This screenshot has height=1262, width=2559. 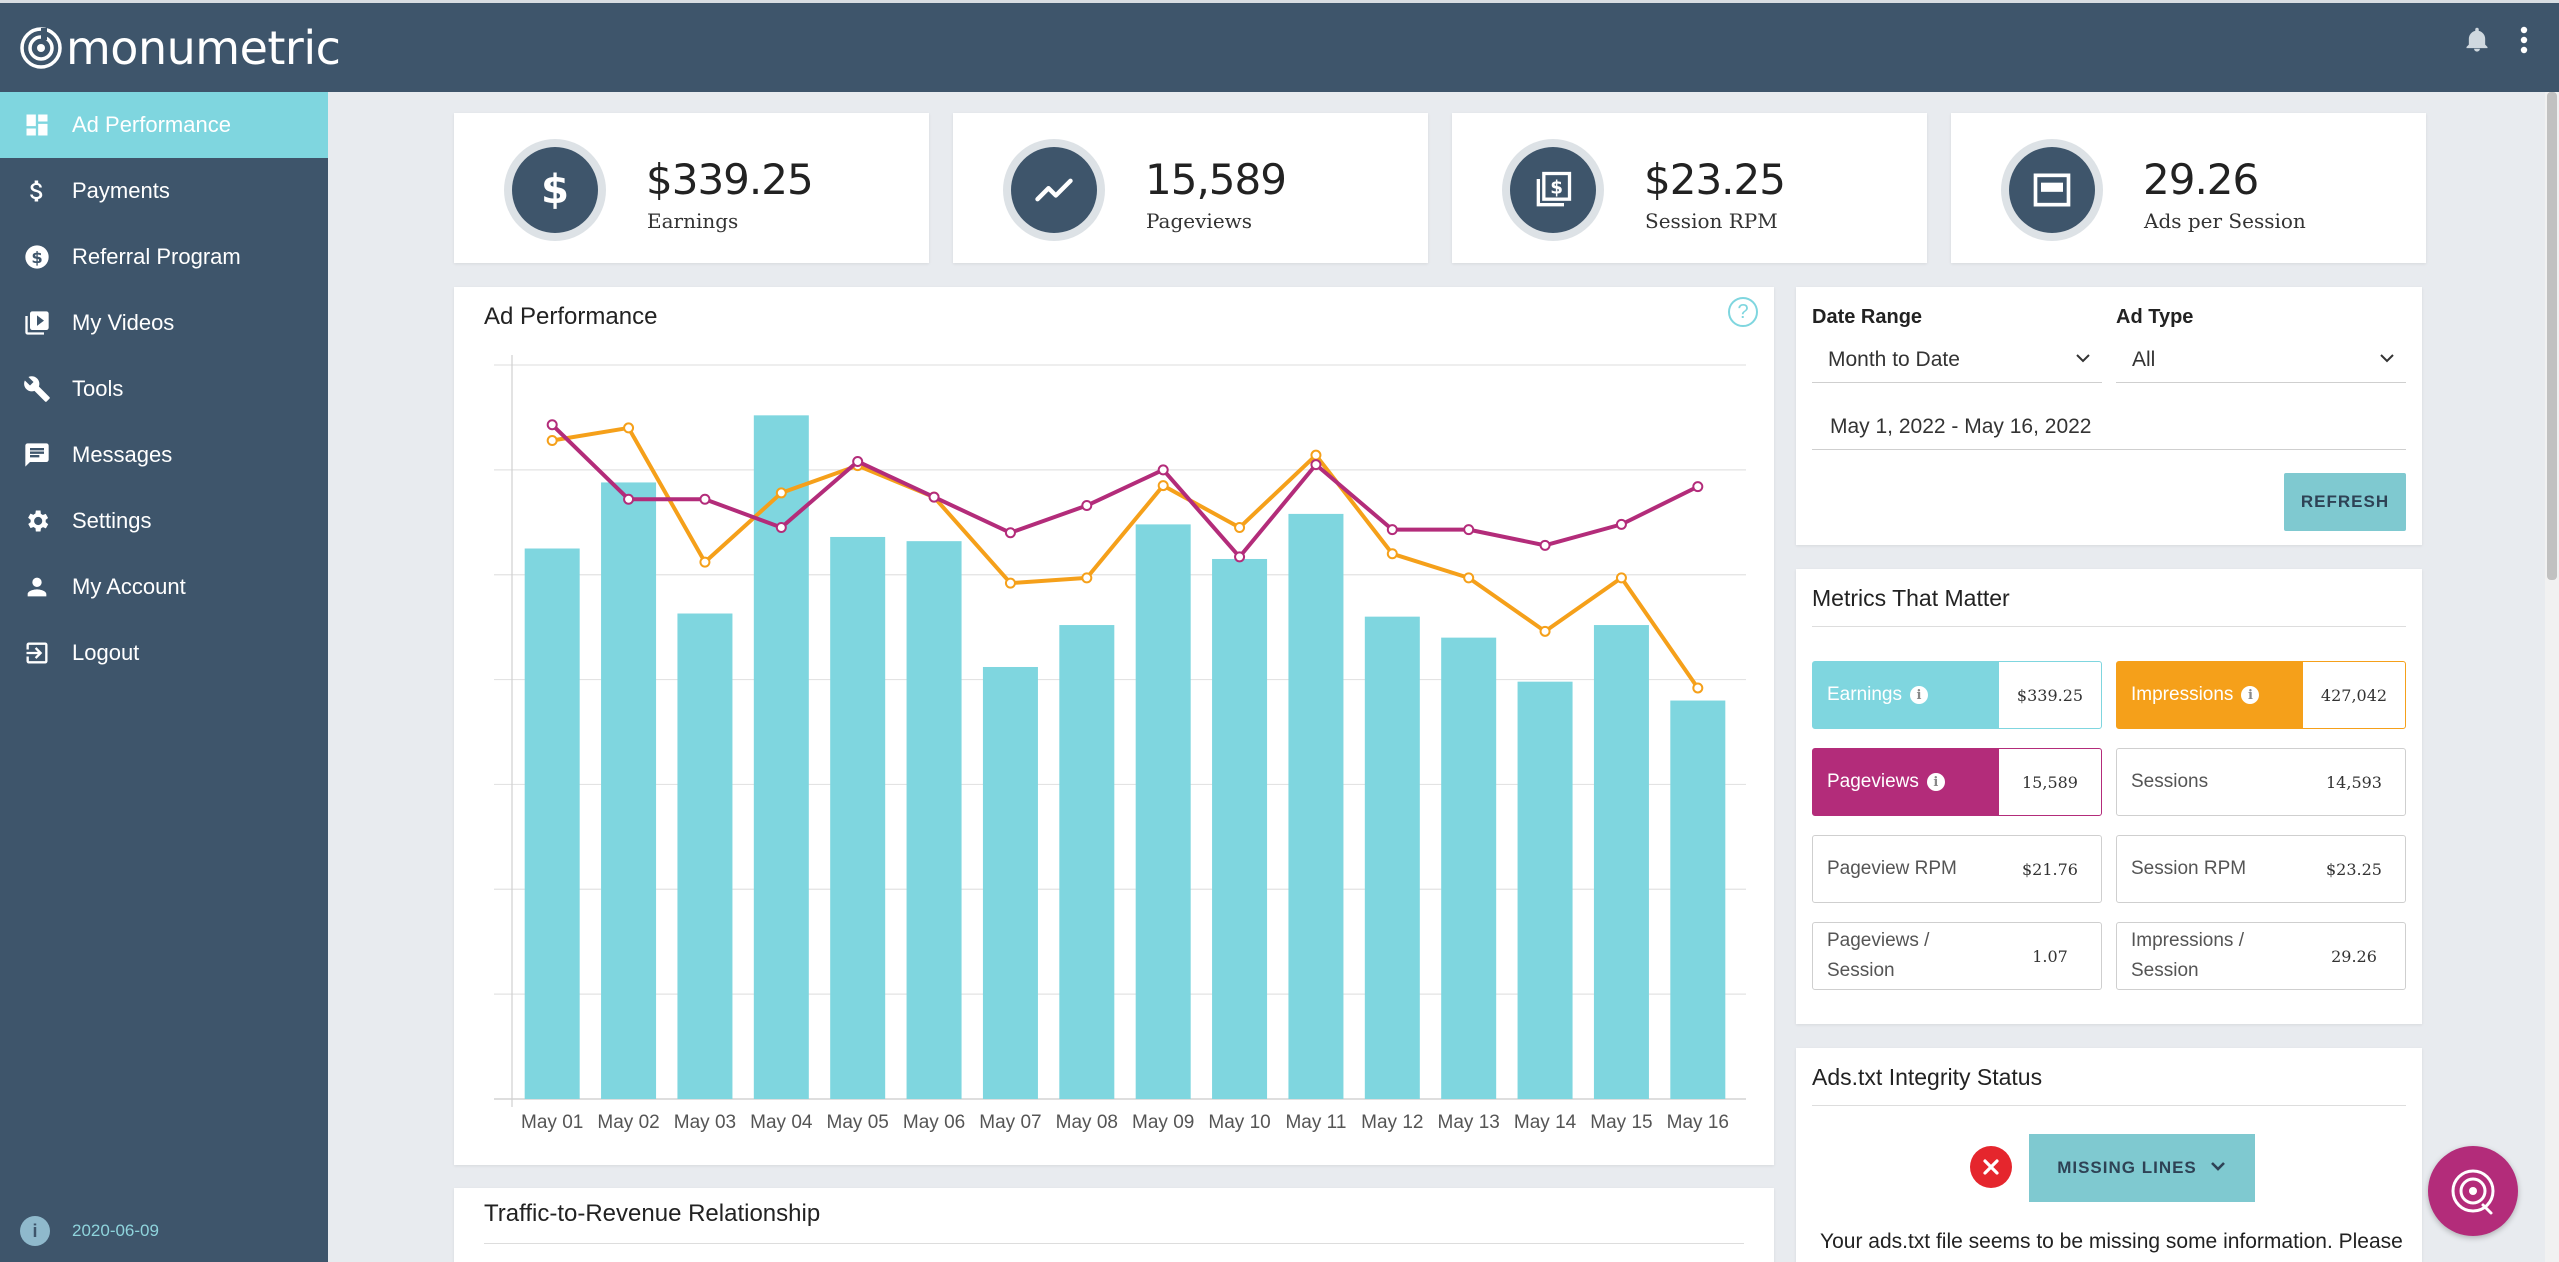 I want to click on date-range-select: Month to Date, so click(x=1957, y=360).